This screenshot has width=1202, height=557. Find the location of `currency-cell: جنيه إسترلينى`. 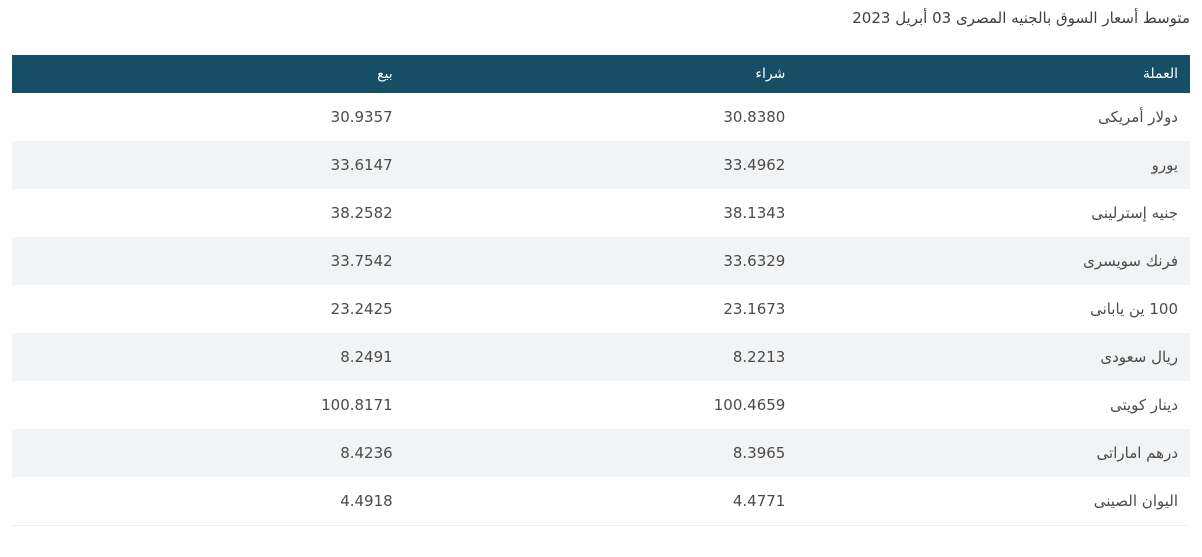

currency-cell: جنيه إسترلينى is located at coordinates (993, 213).